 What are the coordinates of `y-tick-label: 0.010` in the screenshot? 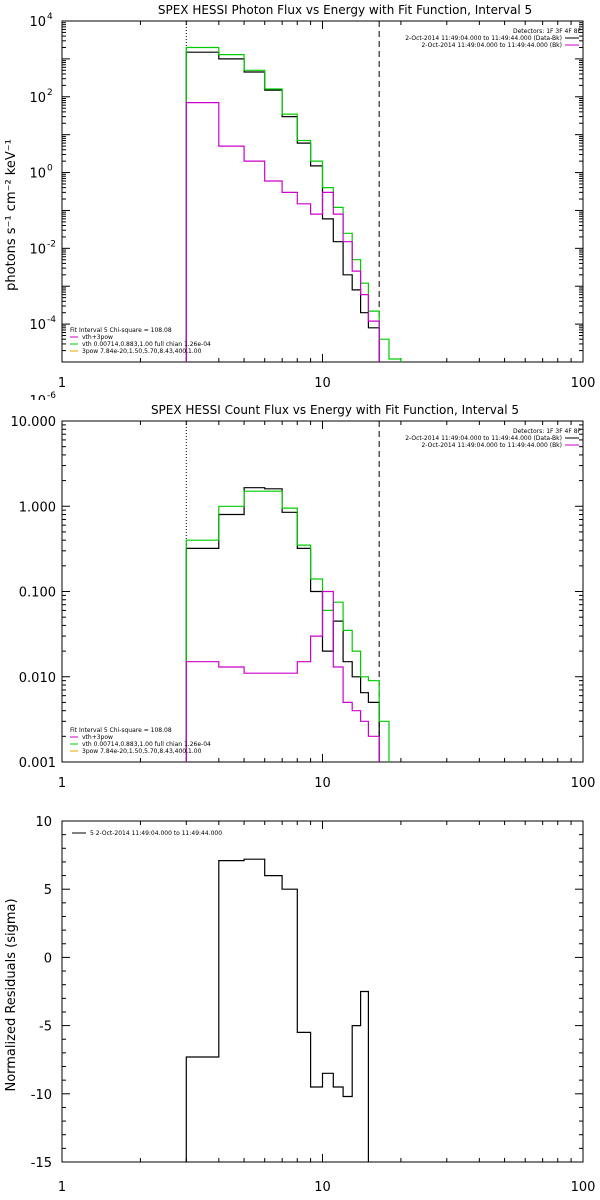 It's located at (37, 678).